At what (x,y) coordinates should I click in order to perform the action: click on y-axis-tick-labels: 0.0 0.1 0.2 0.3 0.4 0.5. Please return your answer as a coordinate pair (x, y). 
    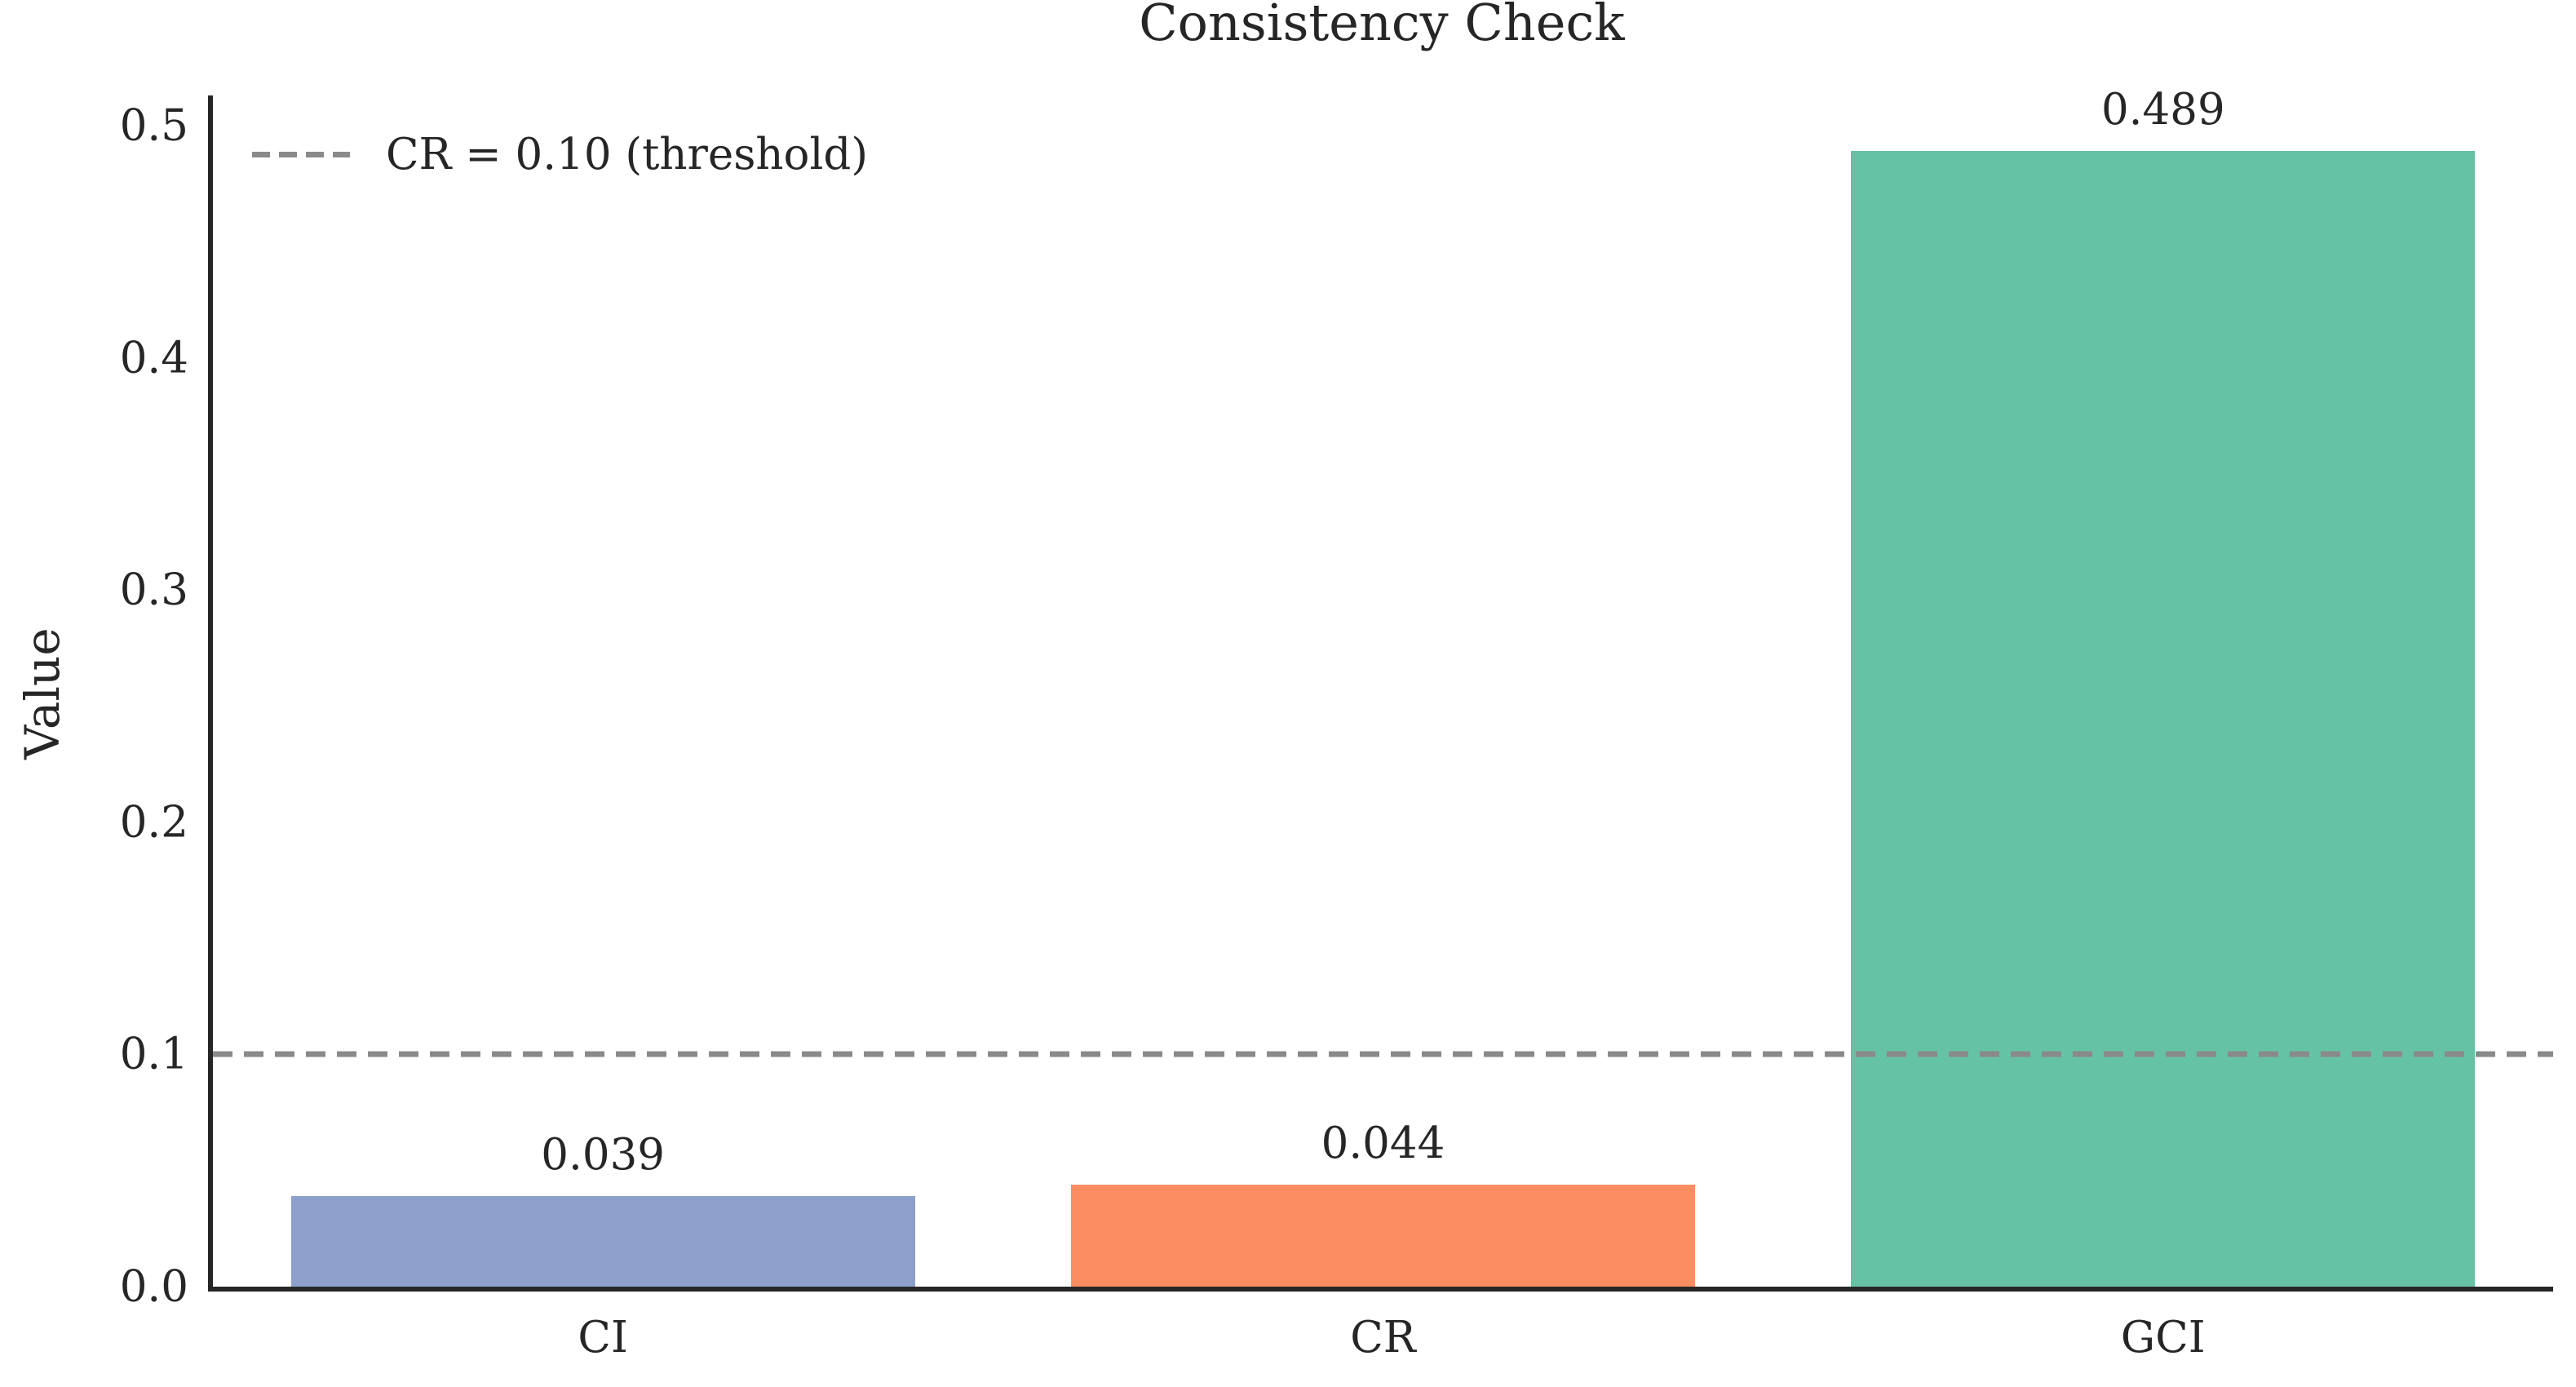
    Looking at the image, I should click on (123, 702).